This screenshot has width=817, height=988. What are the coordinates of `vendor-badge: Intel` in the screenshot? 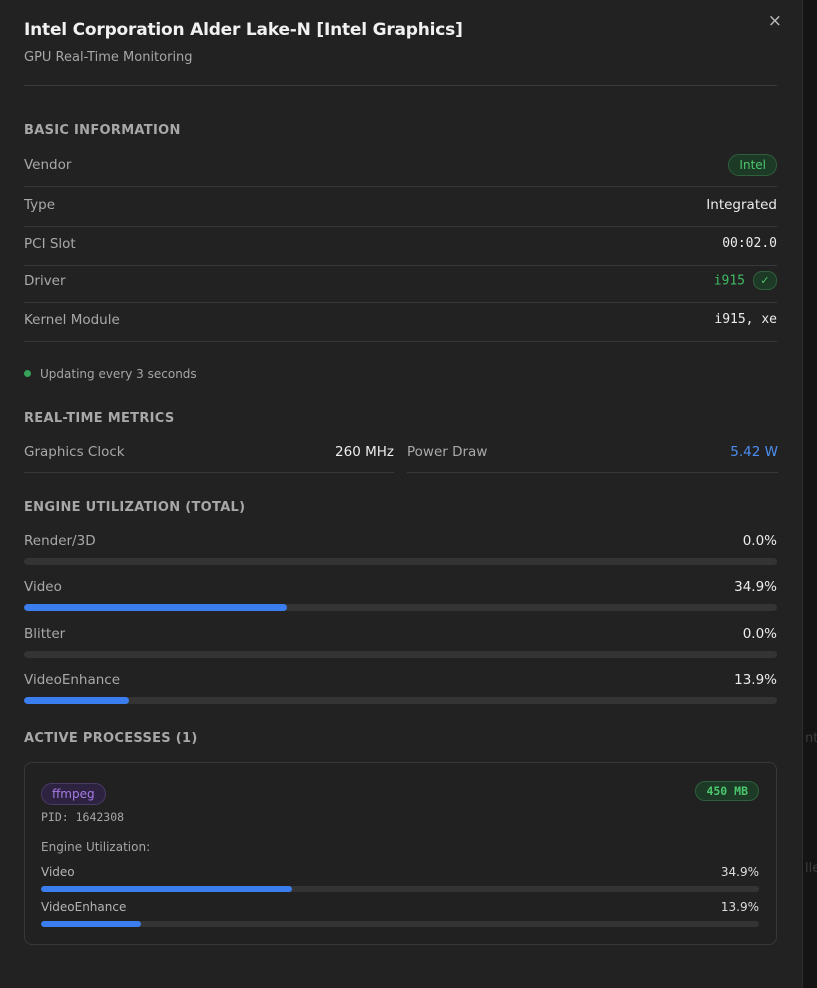 It's located at (752, 165).